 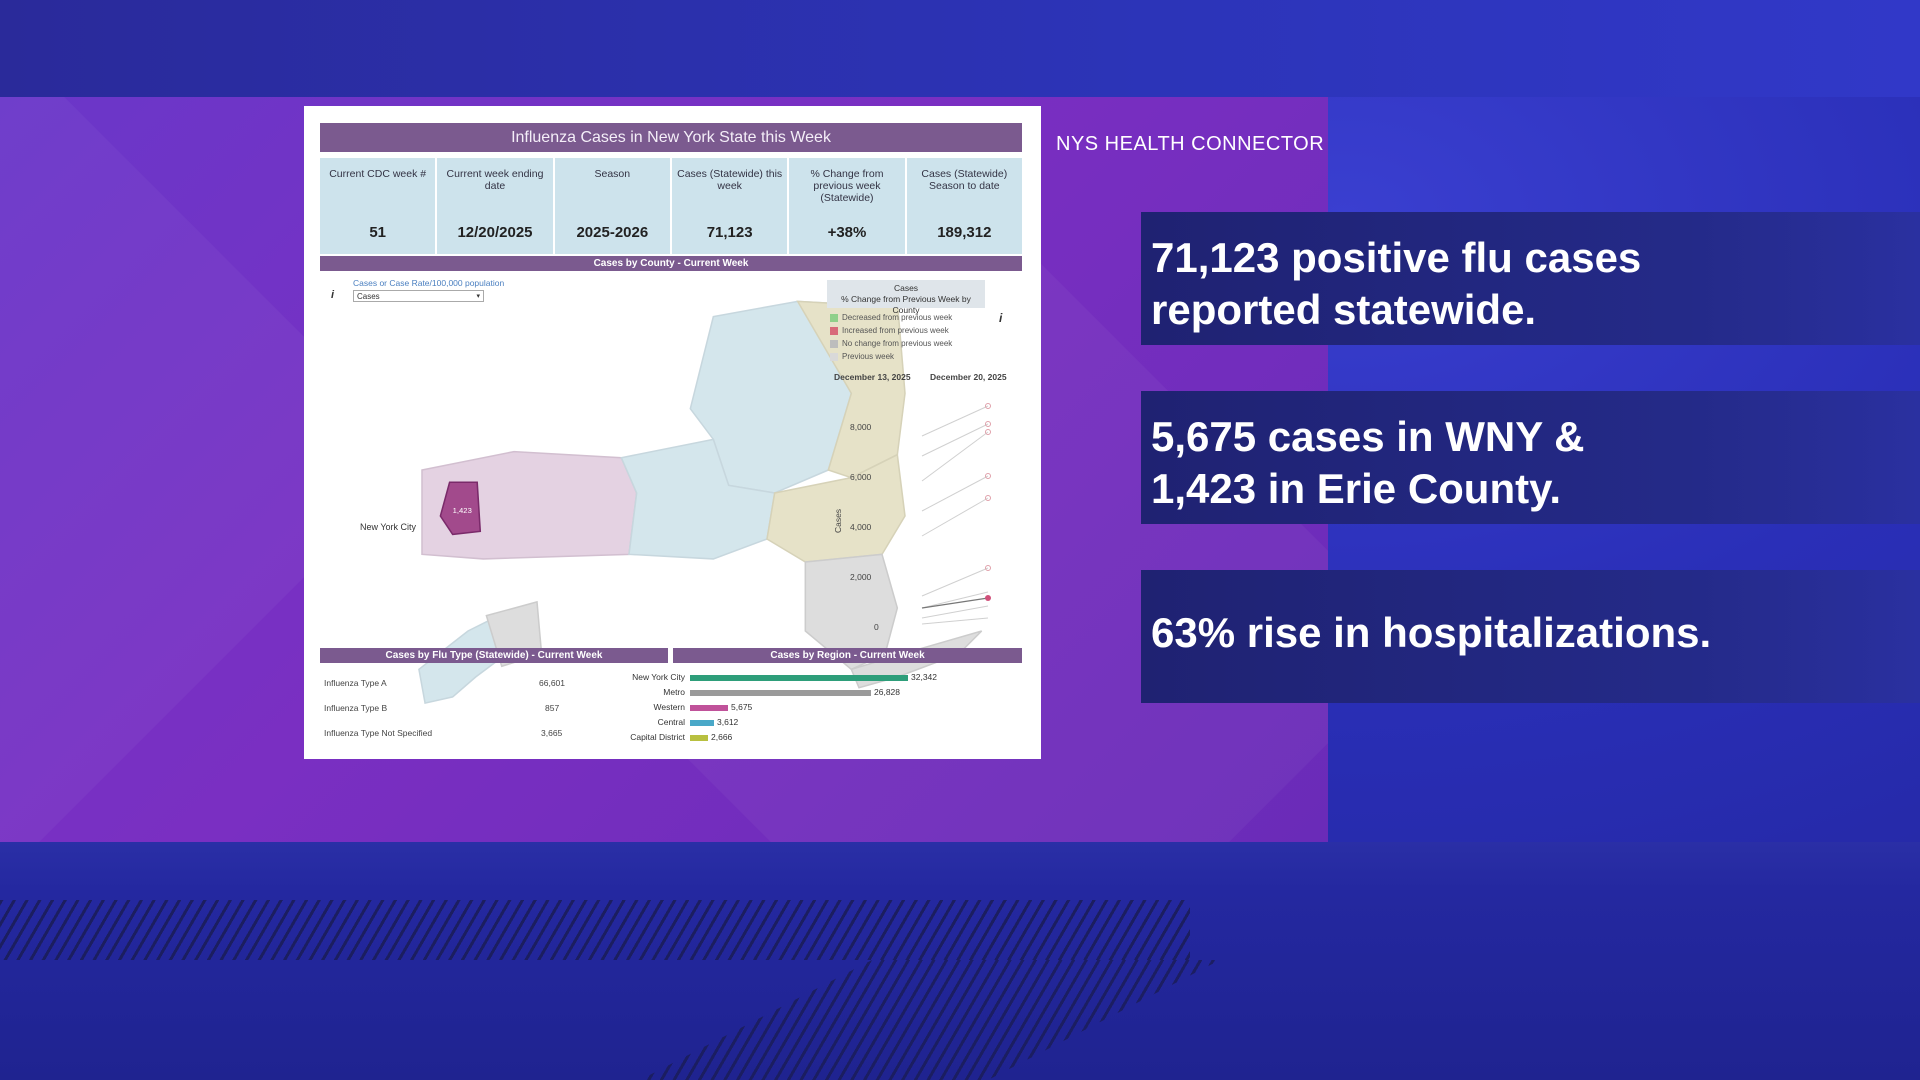 I want to click on kpi-label: Current week ending date, so click(x=495, y=180).